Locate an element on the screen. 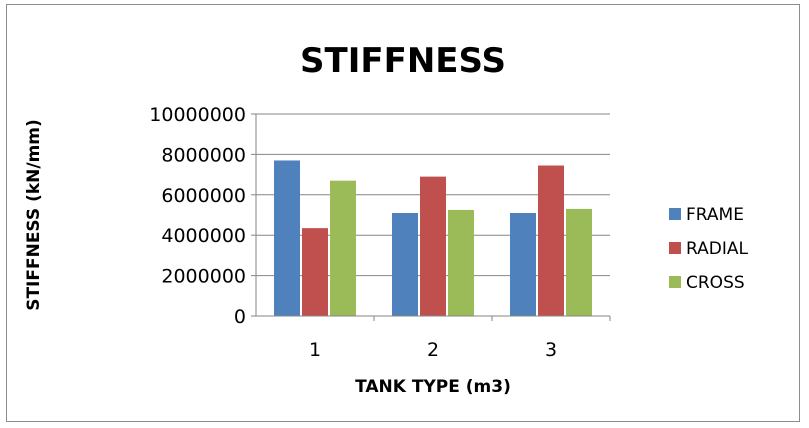 The width and height of the screenshot is (809, 428). y-tick-label: 2000000 is located at coordinates (203, 277).